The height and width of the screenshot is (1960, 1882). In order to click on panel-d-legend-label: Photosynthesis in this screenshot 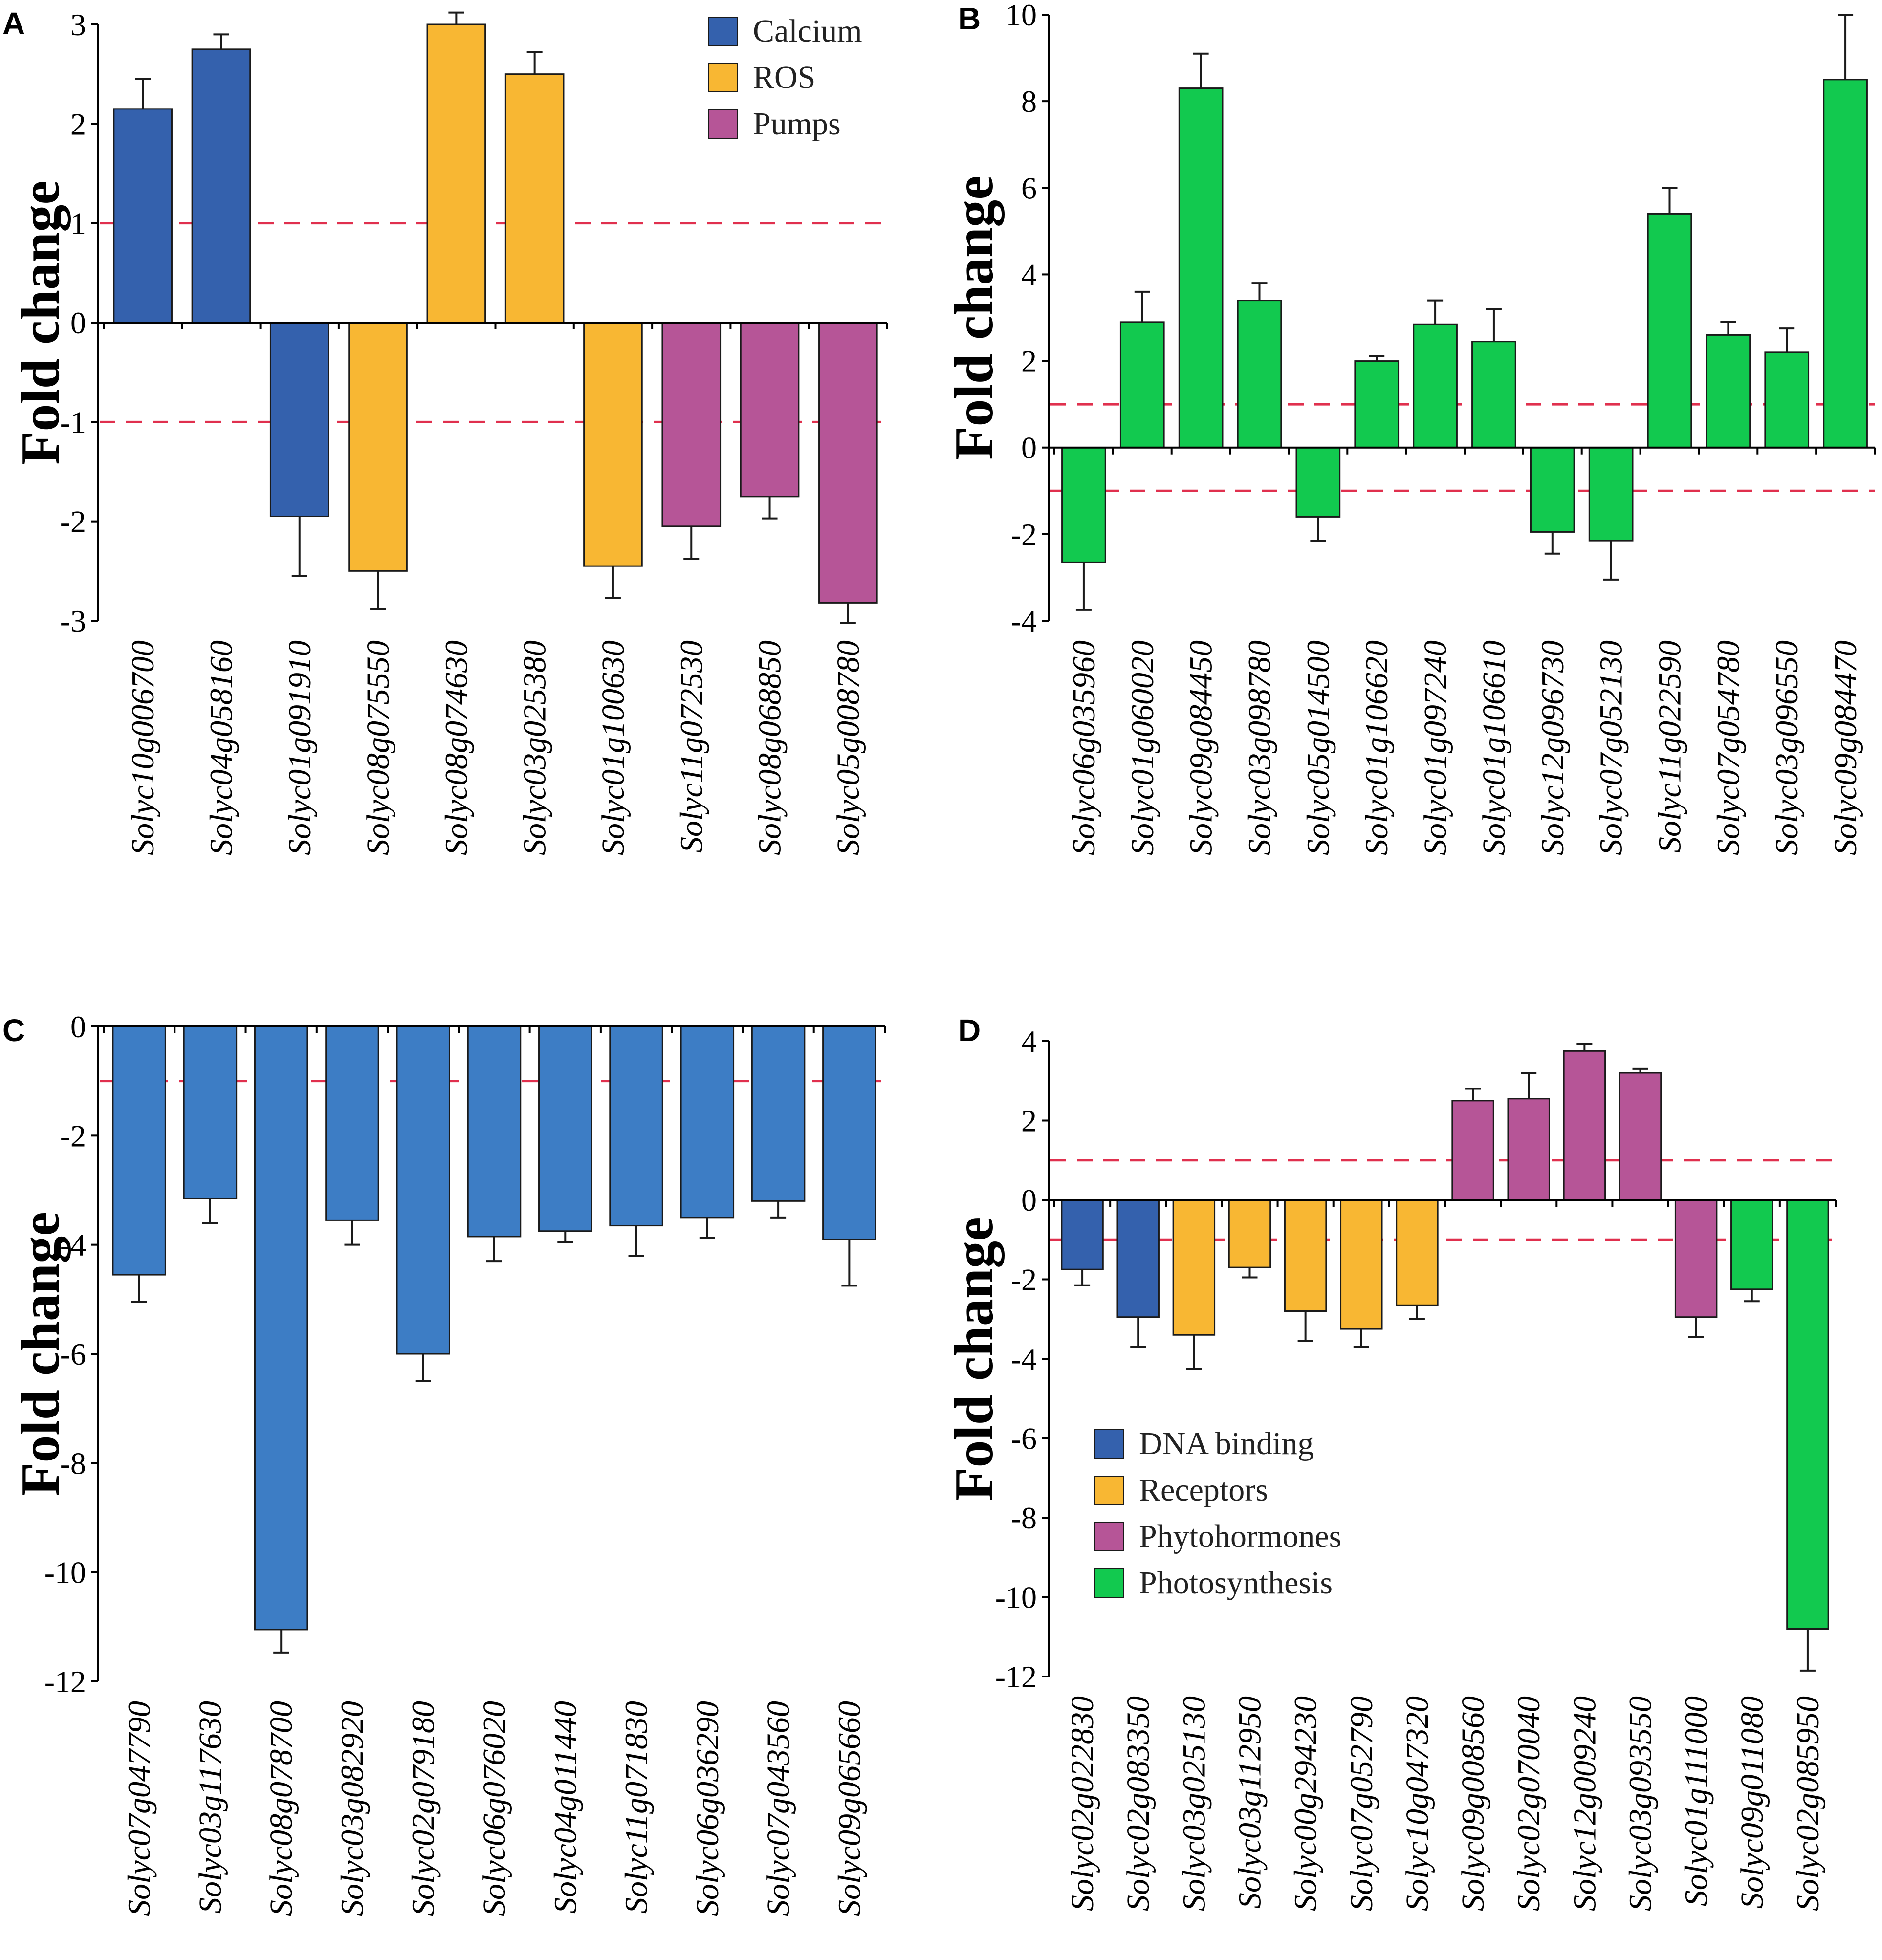, I will do `click(1236, 1583)`.